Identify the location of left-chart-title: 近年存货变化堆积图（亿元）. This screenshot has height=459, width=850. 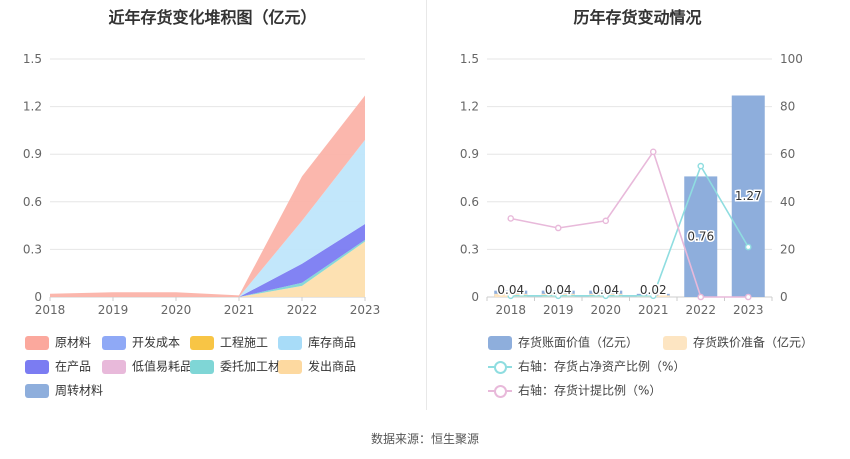
(212, 17).